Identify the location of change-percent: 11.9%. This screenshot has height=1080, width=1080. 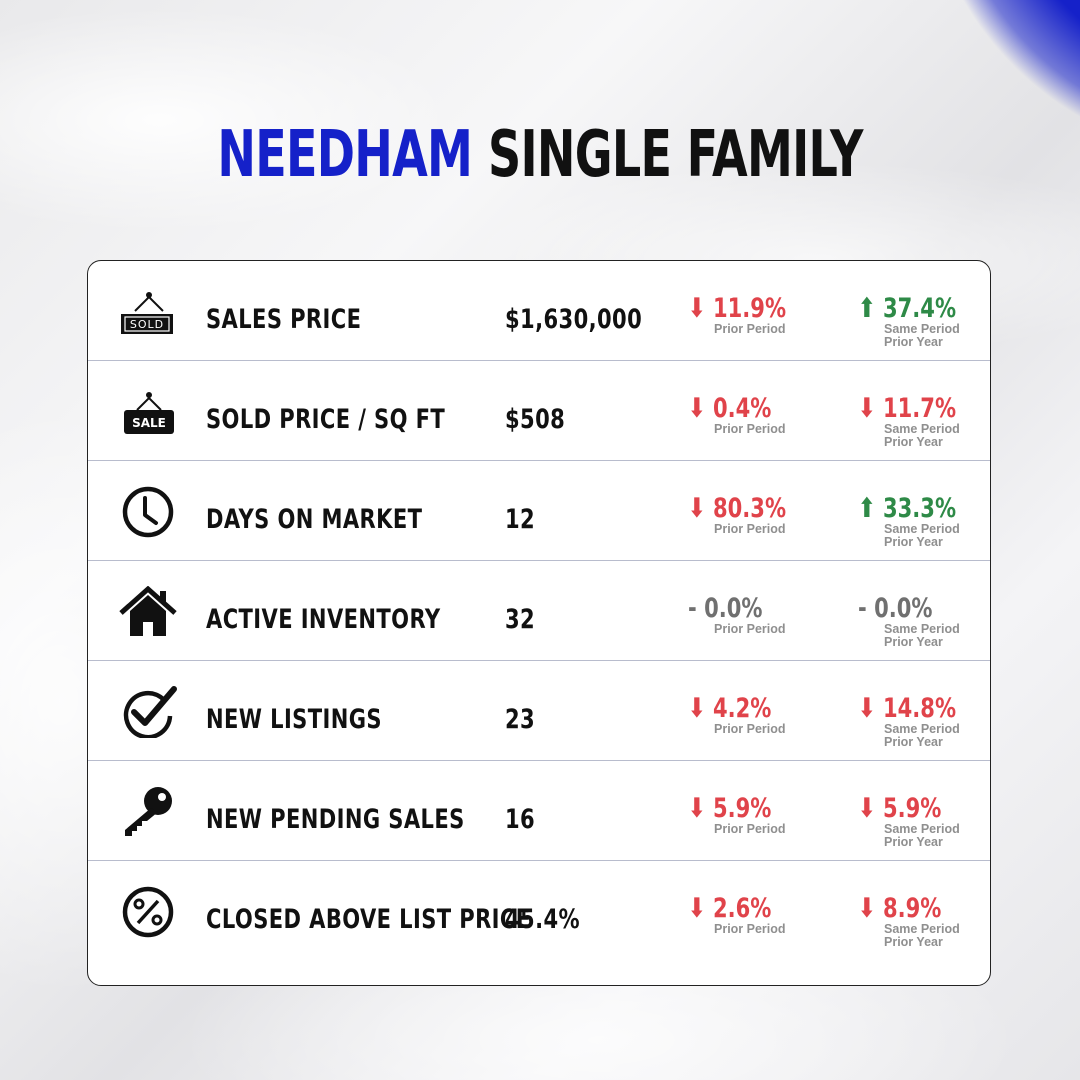
(749, 308).